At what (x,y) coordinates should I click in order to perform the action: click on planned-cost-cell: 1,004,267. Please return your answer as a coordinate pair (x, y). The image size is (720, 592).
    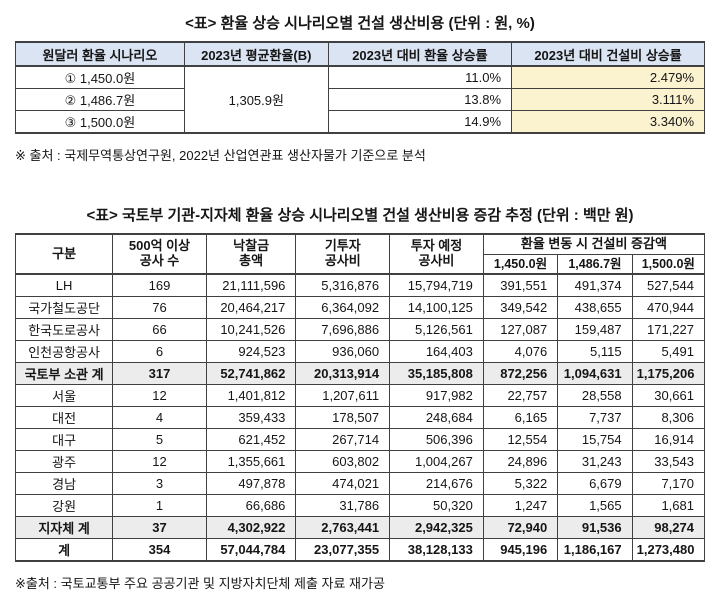
    Looking at the image, I should click on (436, 461).